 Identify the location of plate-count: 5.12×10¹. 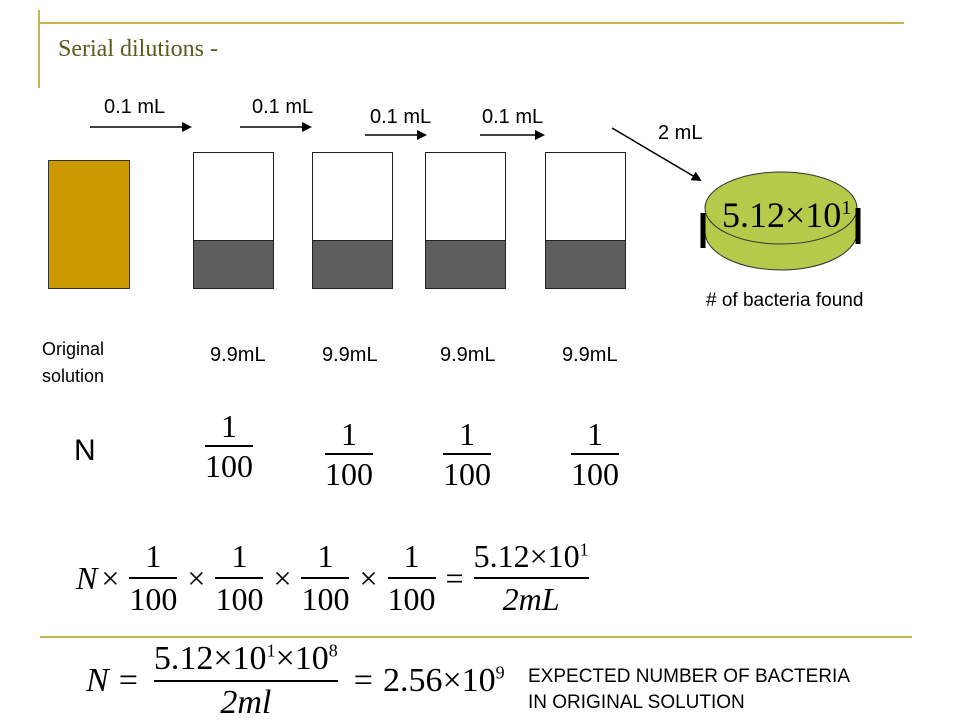
(787, 215).